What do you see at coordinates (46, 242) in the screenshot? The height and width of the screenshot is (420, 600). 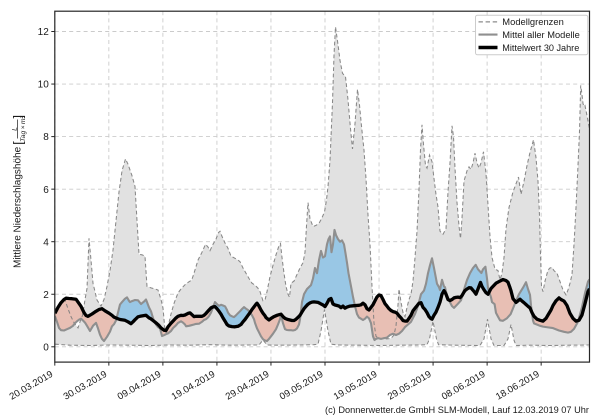 I see `svg-text: 4` at bounding box center [46, 242].